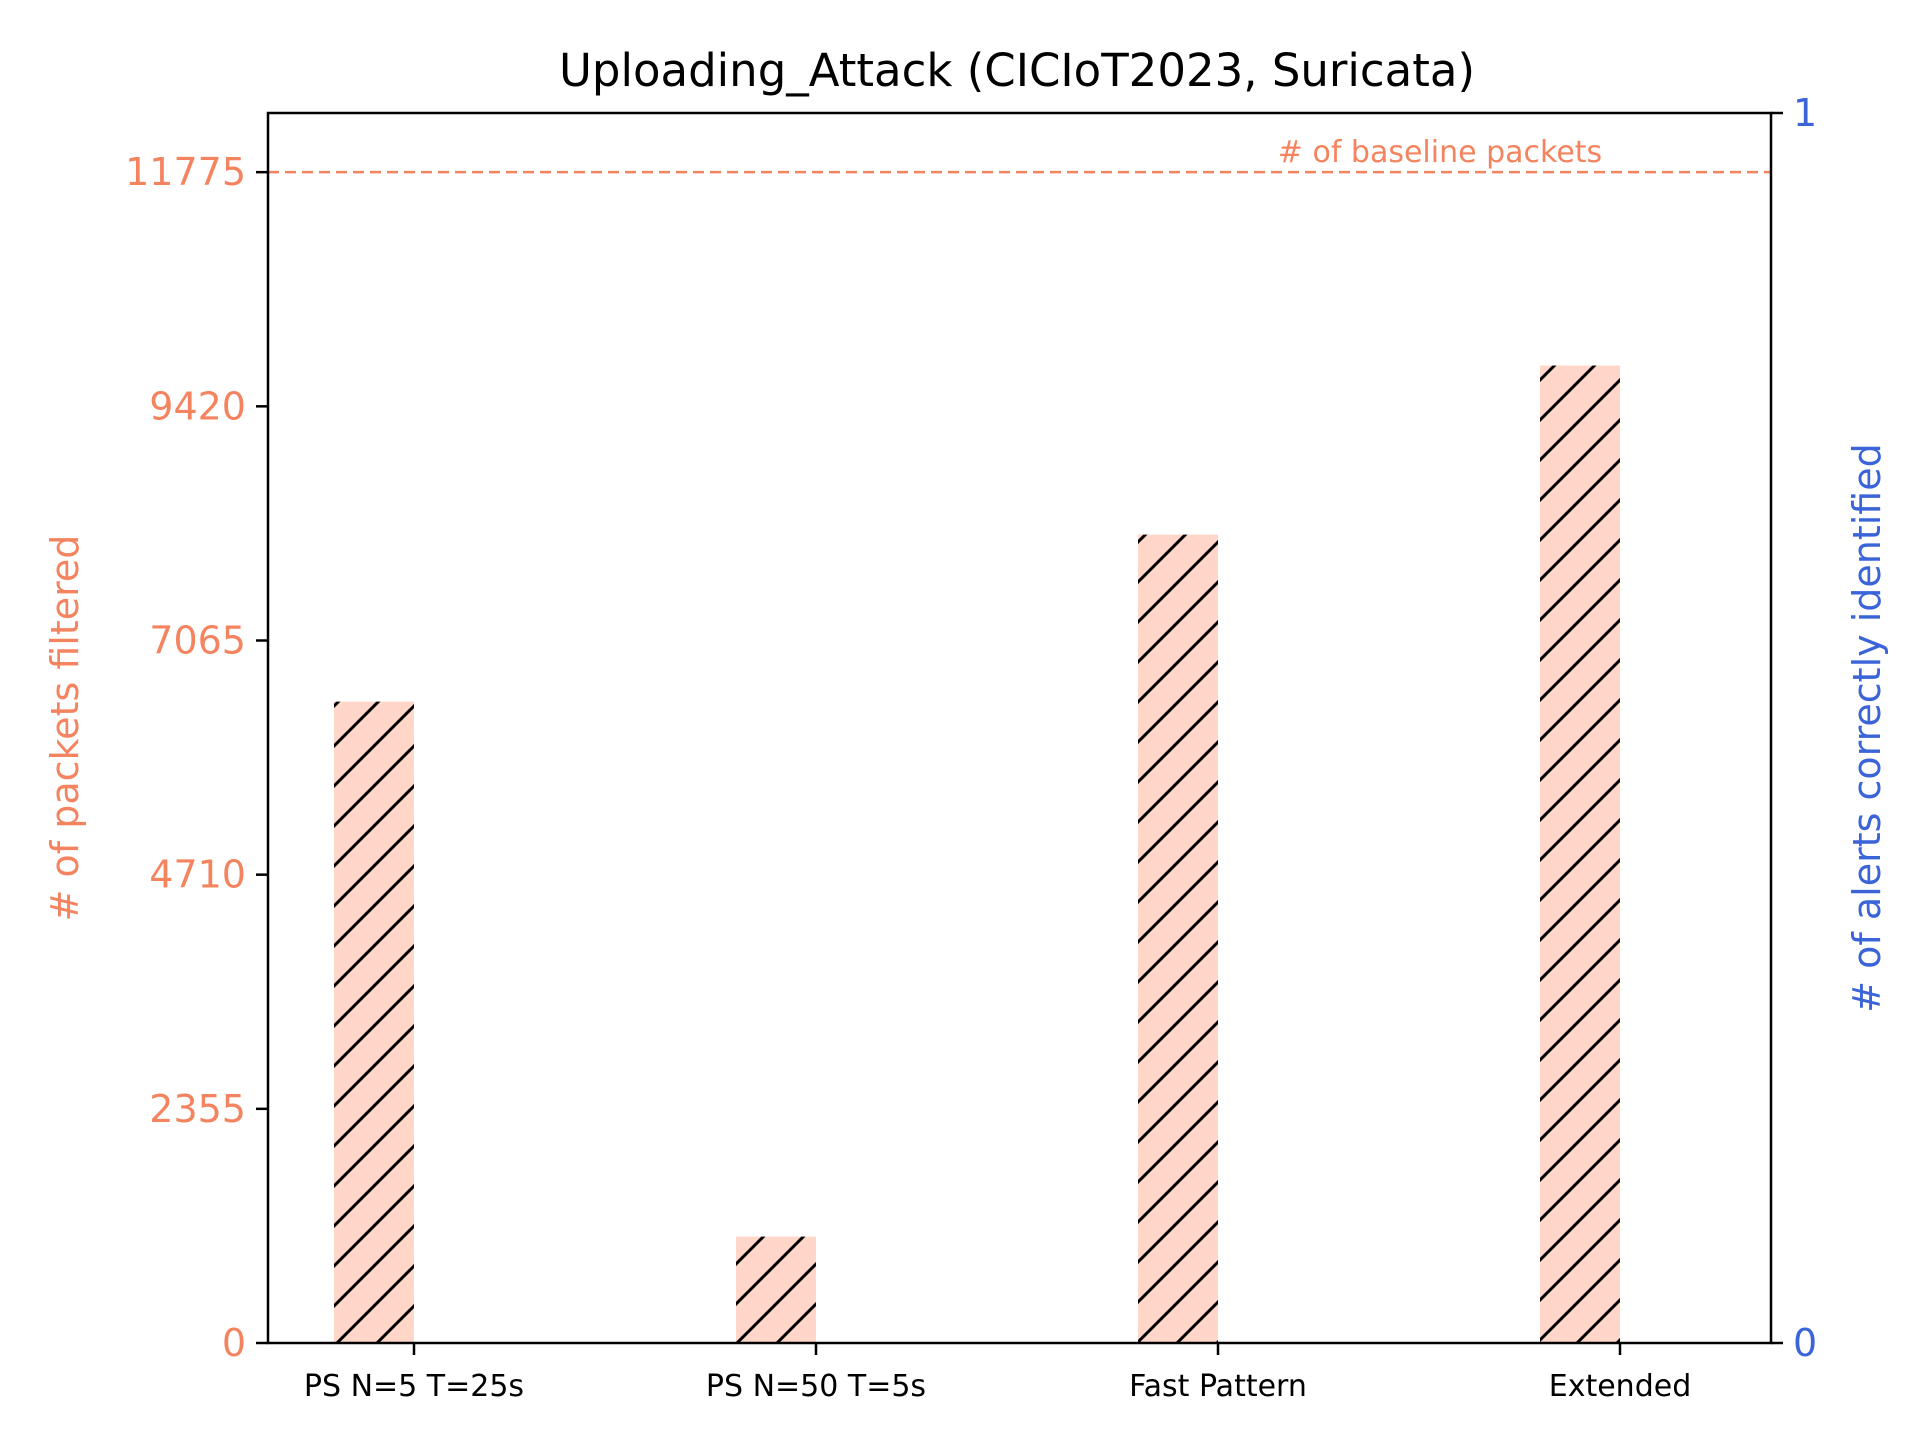 The image size is (1920, 1440). What do you see at coordinates (185, 172) in the screenshot?
I see `left-tick-label: 11775` at bounding box center [185, 172].